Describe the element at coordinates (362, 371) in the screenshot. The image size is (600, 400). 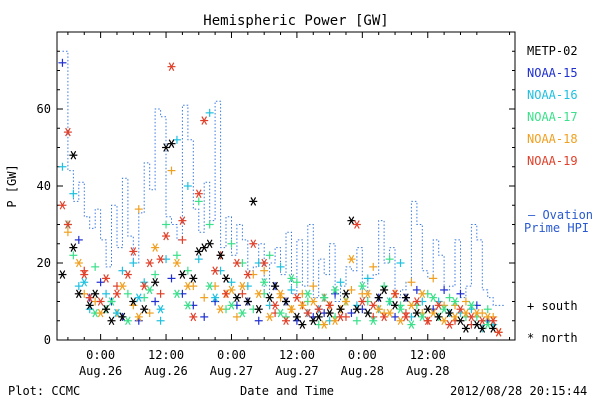
I see `x-tick-date: Aug.28` at that location.